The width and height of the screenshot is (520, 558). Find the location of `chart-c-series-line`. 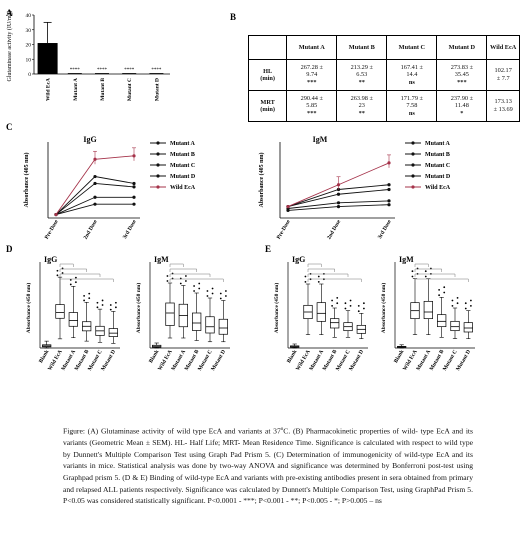

chart-c-series-line is located at coordinates (94, 205).